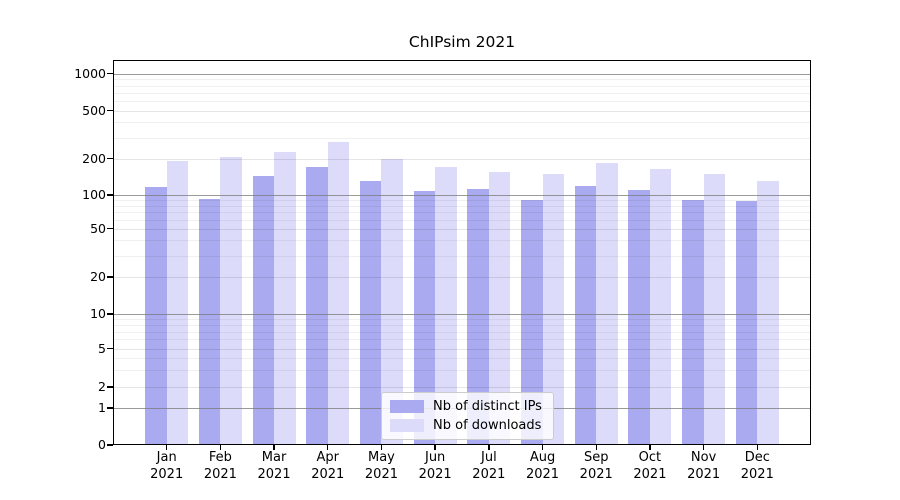 This screenshot has width=900, height=500. I want to click on x-tick-label: Sep 2021, so click(596, 466).